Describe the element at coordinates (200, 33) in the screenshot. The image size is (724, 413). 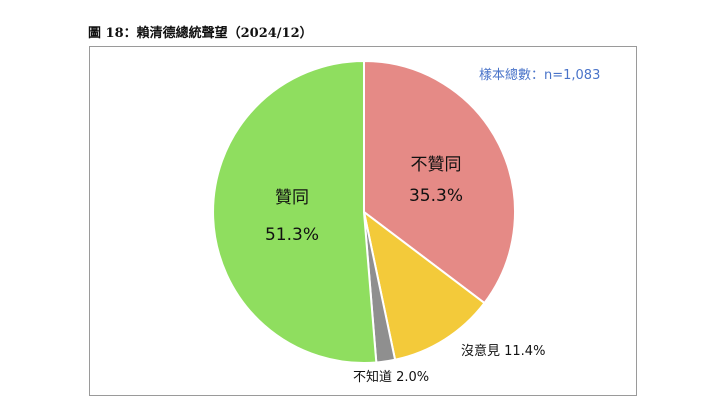
I see `figure-caption: 圖 18：賴清德總統聲望（2024/12）` at that location.